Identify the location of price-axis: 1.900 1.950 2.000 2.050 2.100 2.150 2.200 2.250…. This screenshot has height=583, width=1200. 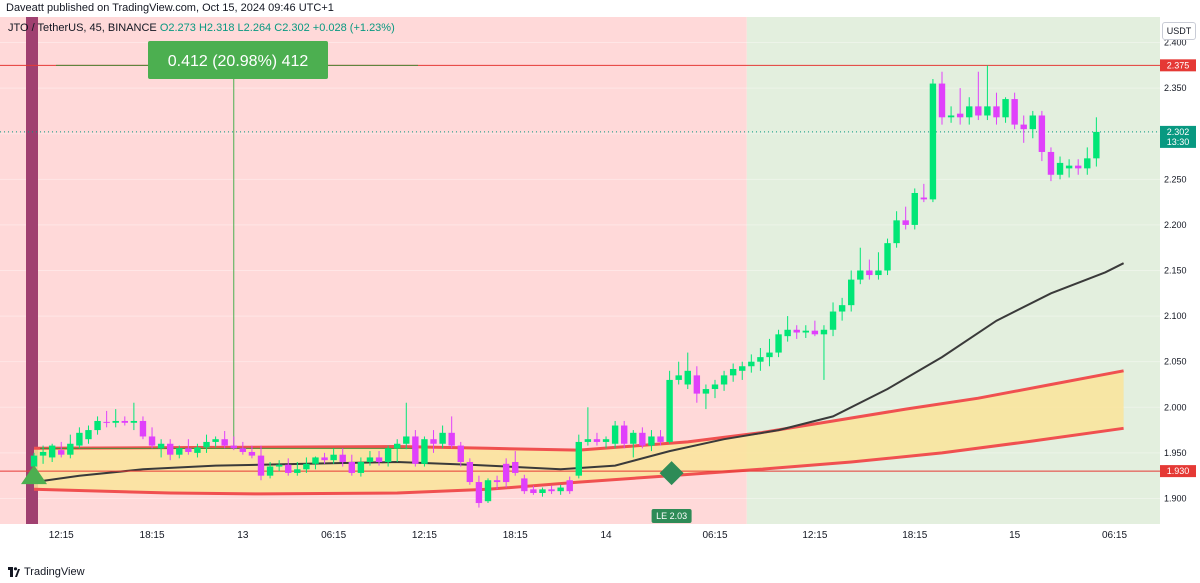
(1180, 280).